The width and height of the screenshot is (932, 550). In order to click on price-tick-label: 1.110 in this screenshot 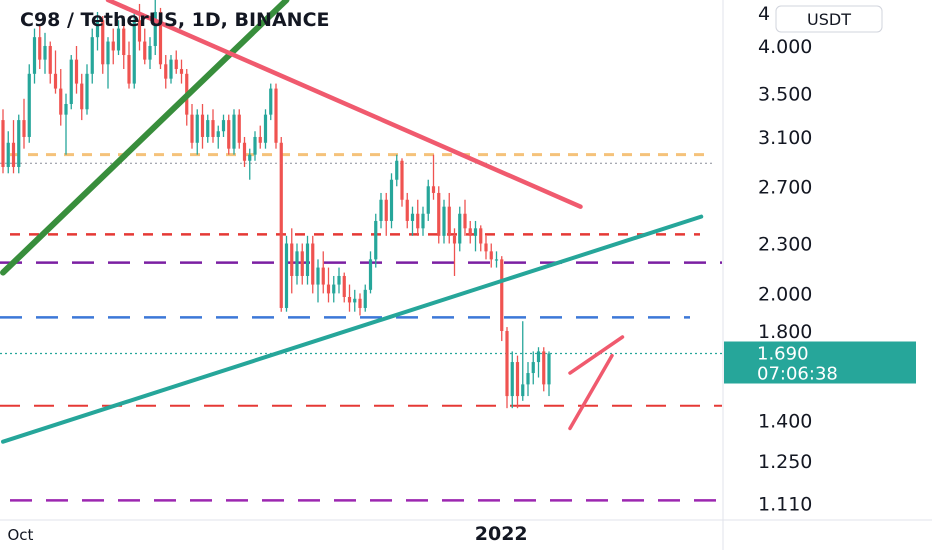, I will do `click(785, 505)`.